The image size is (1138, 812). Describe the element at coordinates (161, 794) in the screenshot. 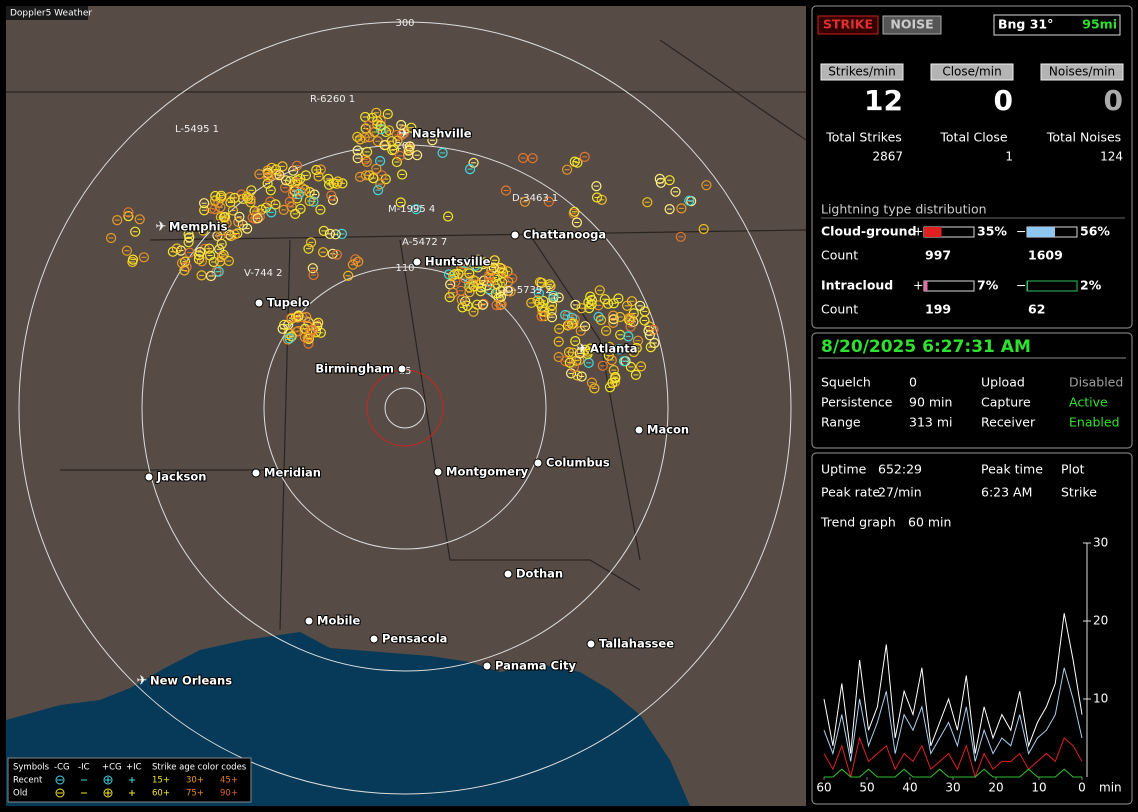

I see `legend-age: 60+` at that location.